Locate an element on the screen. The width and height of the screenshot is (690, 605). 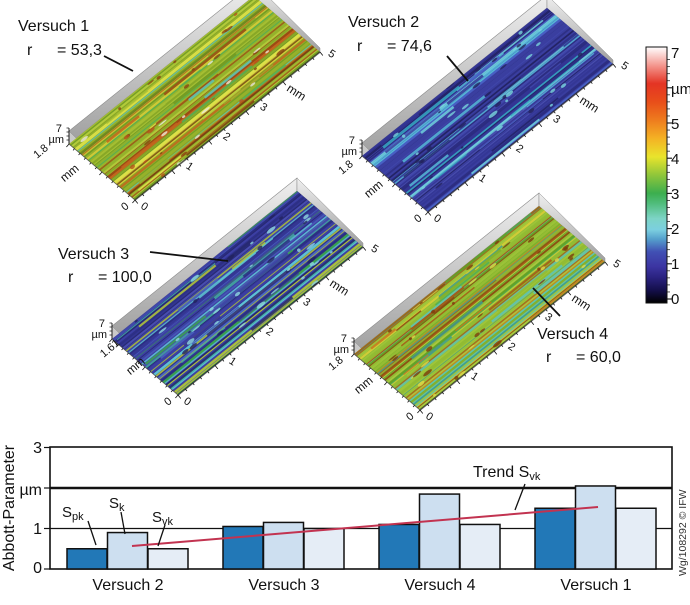
plot-r-versuch1: r = 53,3 is located at coordinates (64, 50).